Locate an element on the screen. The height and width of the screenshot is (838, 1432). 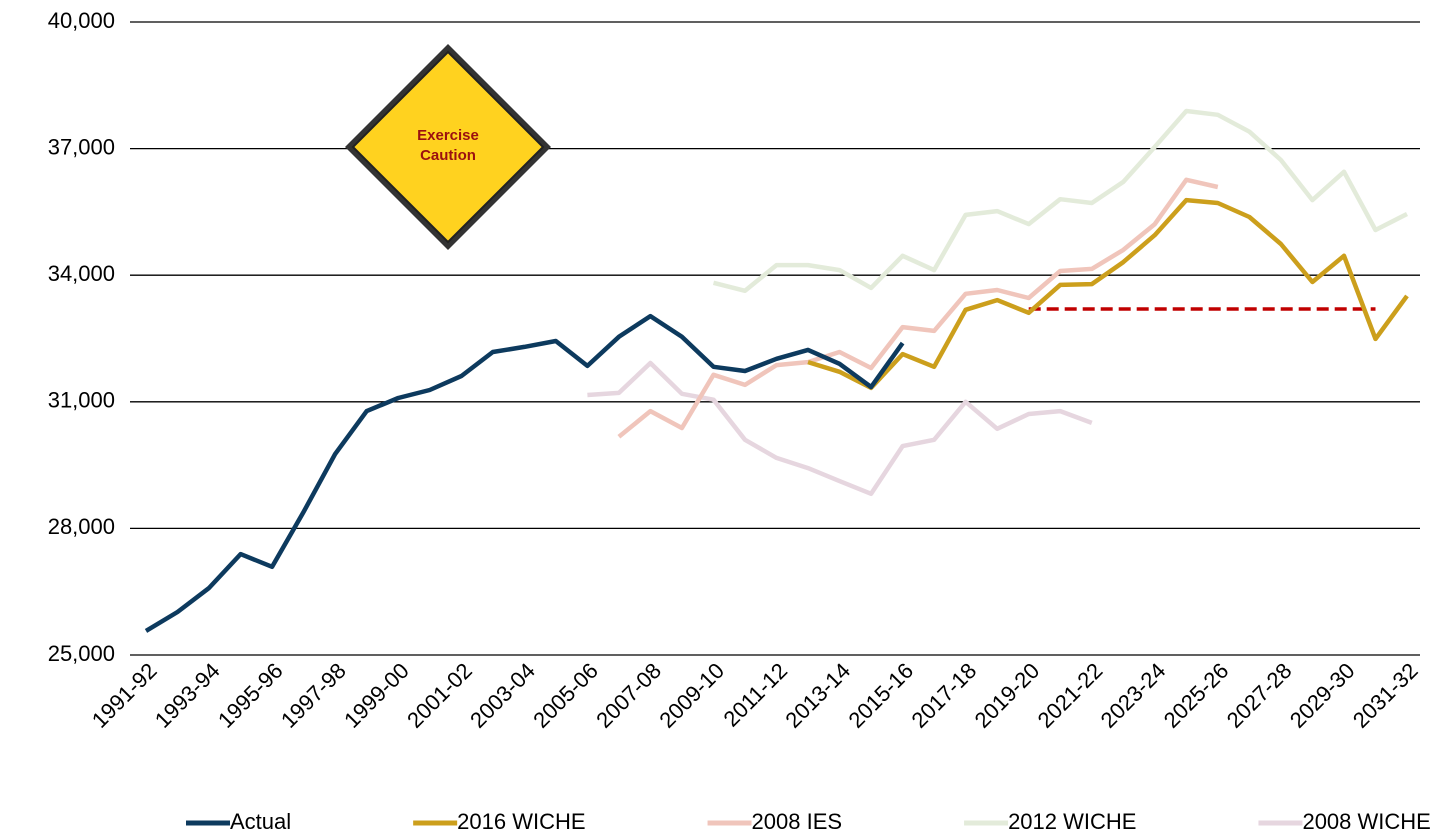
x-tick-label: 2001-02 is located at coordinates (439, 695).